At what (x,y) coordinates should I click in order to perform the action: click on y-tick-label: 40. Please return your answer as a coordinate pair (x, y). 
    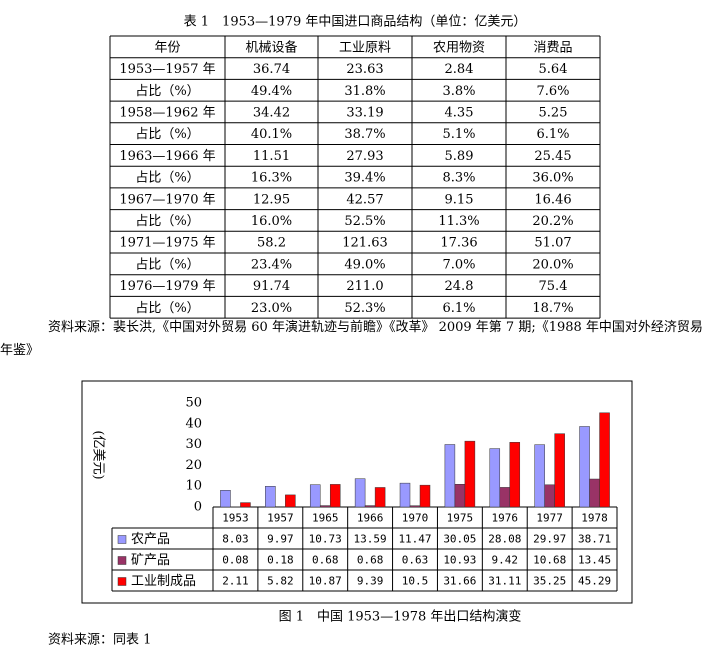
    Looking at the image, I should click on (193, 423).